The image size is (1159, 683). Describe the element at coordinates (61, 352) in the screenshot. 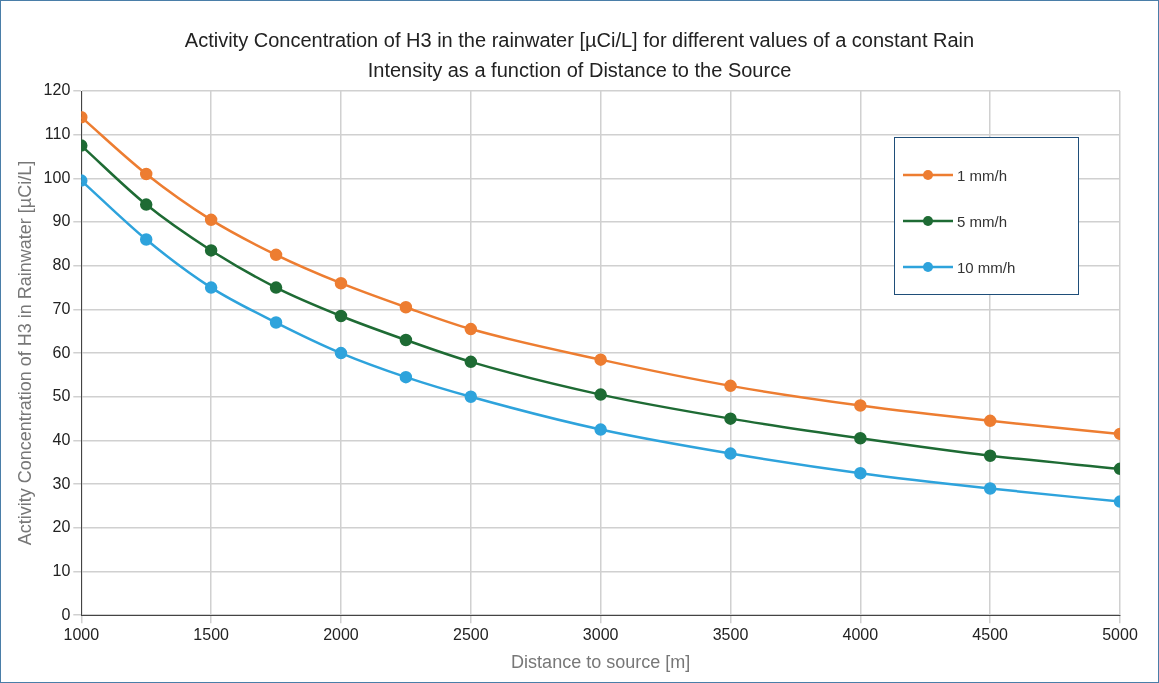

I see `y-tick-label: 60` at that location.